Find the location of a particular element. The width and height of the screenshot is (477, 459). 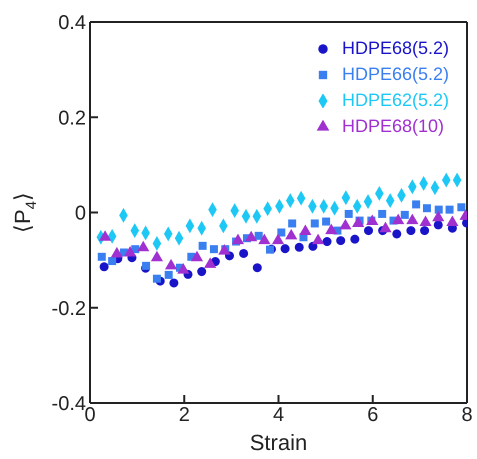

x-tick-label: 2 is located at coordinates (184, 415).